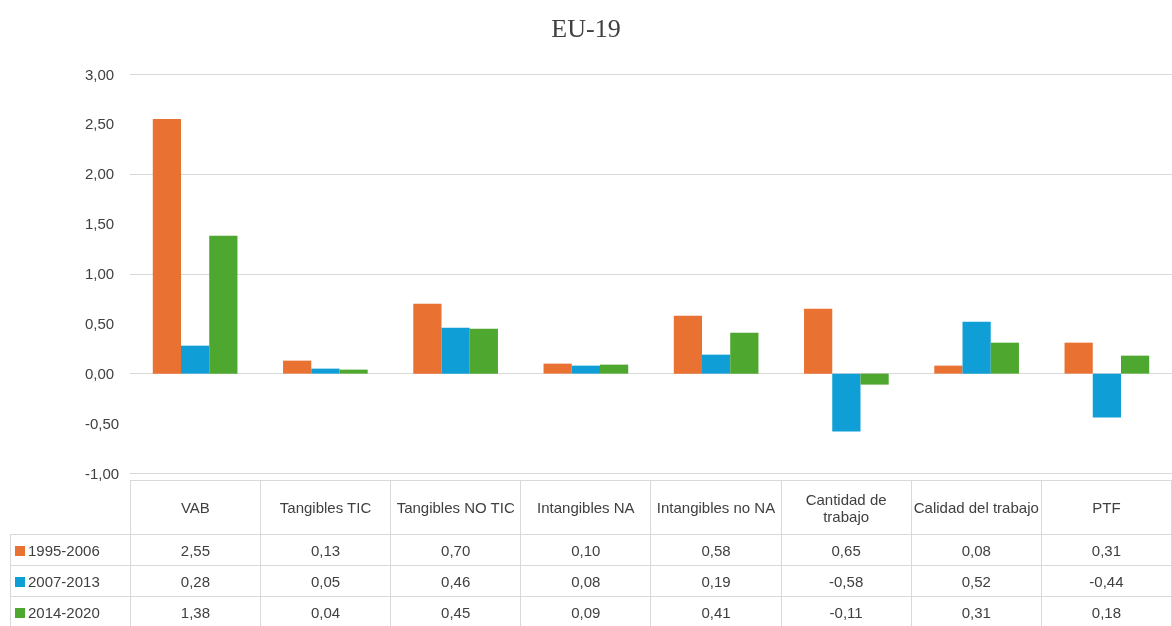 The height and width of the screenshot is (626, 1172). I want to click on data-label: 0,19, so click(716, 581).